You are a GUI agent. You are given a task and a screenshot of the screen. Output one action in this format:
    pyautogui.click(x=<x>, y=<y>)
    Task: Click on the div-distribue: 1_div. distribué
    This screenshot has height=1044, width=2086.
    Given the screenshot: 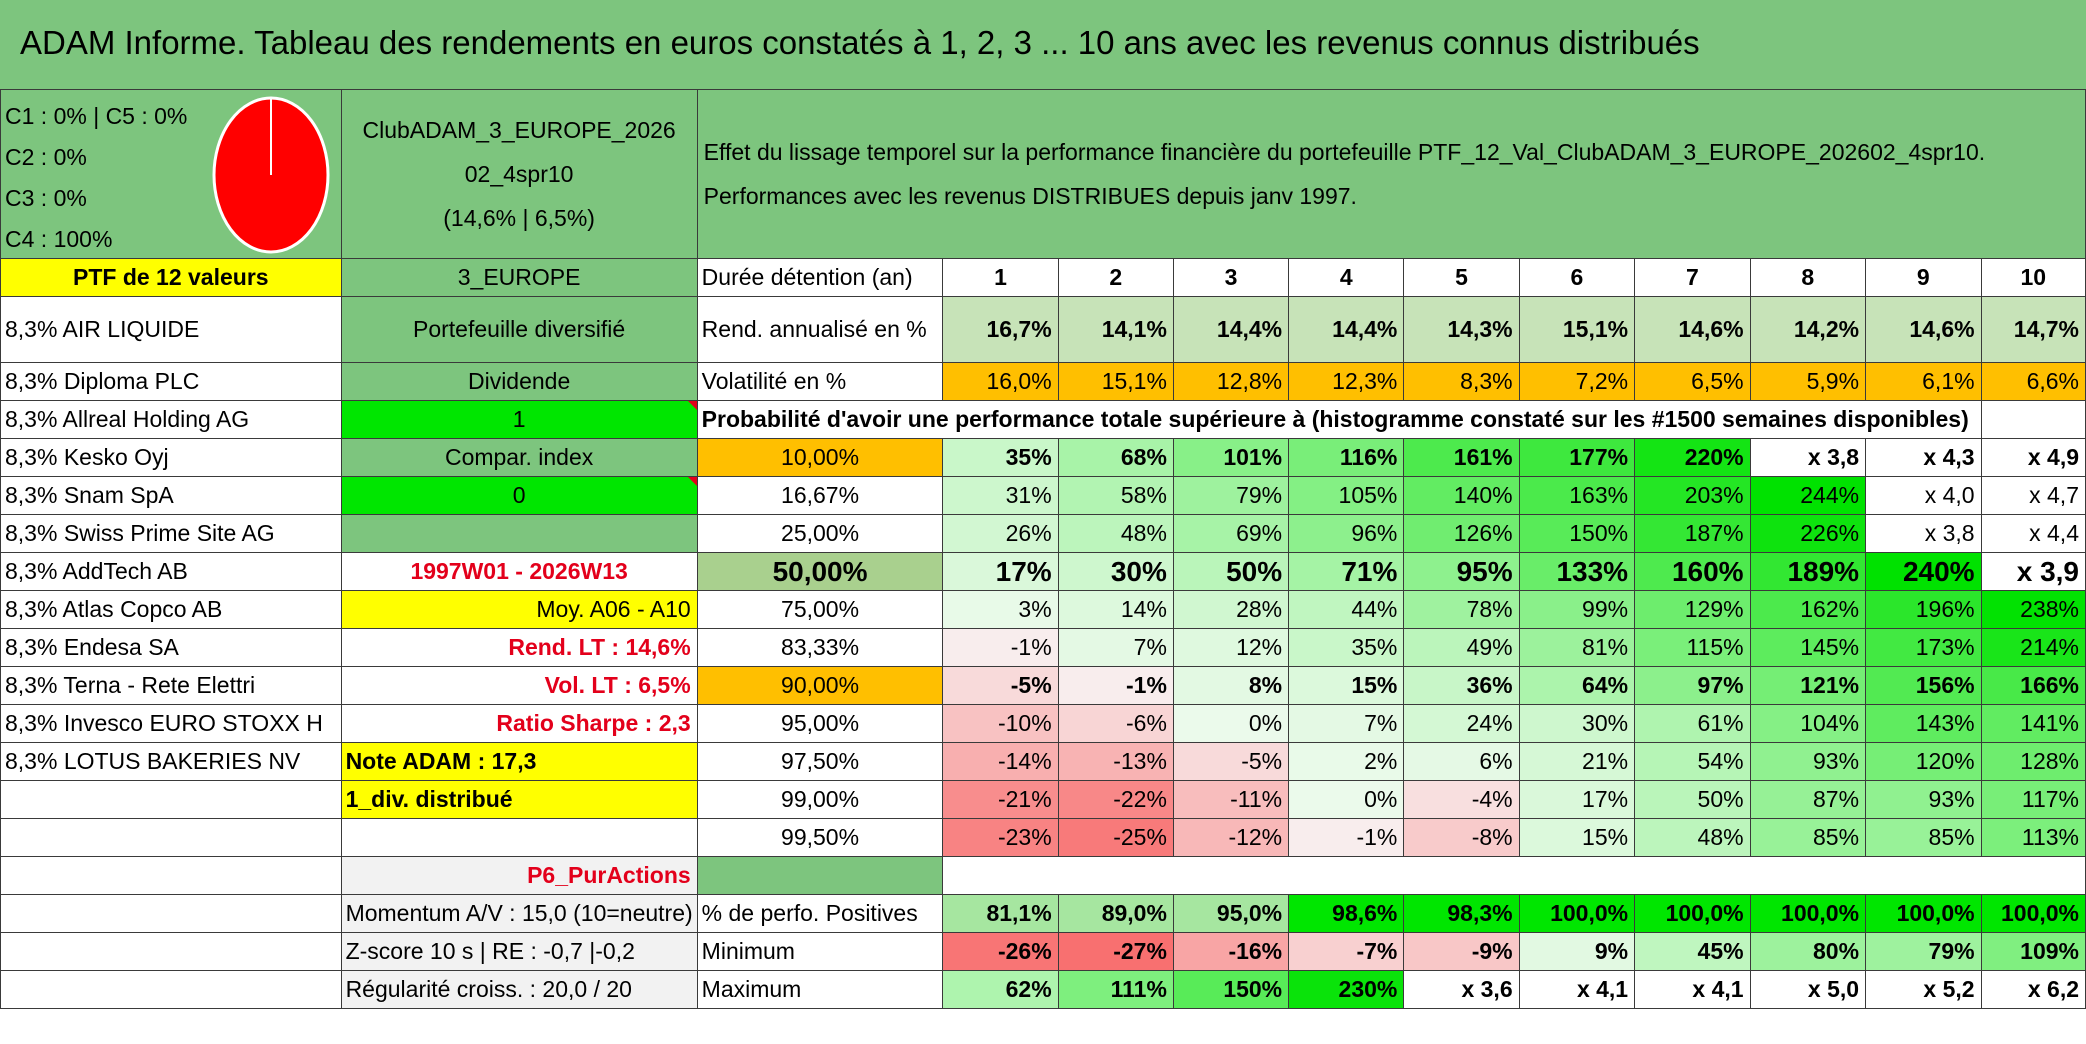 What is the action you would take?
    pyautogui.click(x=519, y=799)
    